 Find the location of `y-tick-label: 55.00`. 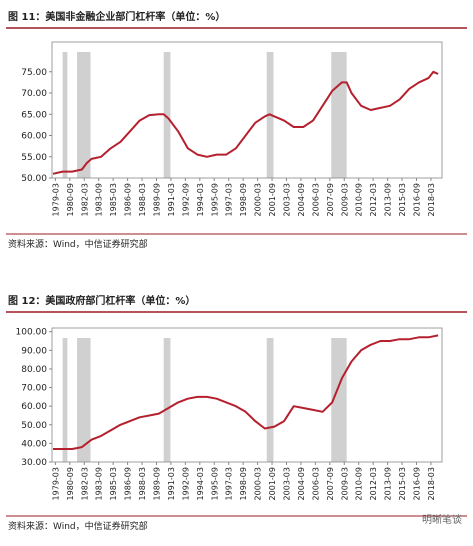

y-tick-label: 55.00 is located at coordinates (34, 158).